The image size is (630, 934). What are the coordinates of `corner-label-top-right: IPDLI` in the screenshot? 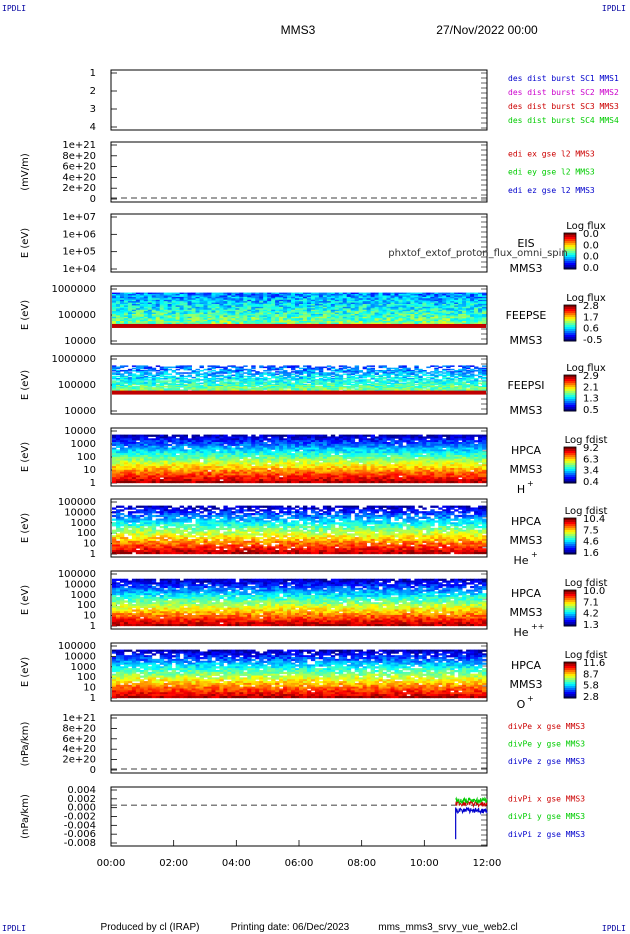 It's located at (613, 8).